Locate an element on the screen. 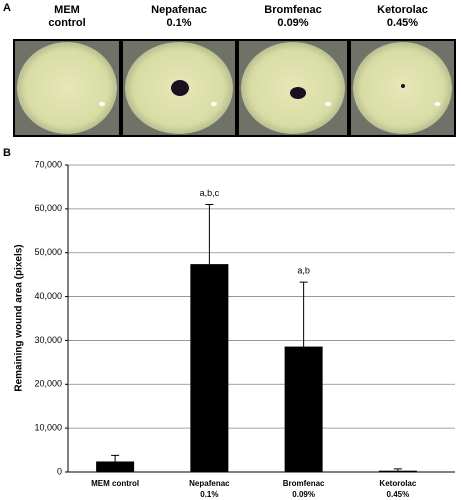 The height and width of the screenshot is (500, 461). y-tick-label: 70,000 is located at coordinates (48, 164).